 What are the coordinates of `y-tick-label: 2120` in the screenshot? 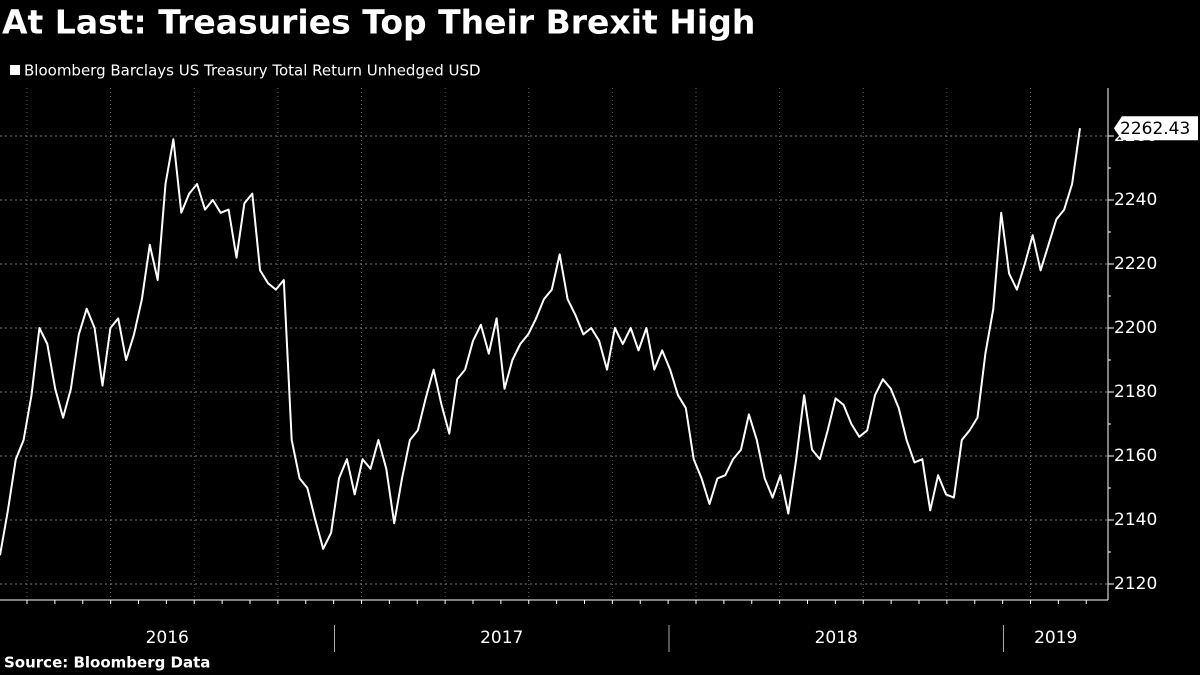 It's located at (1135, 584).